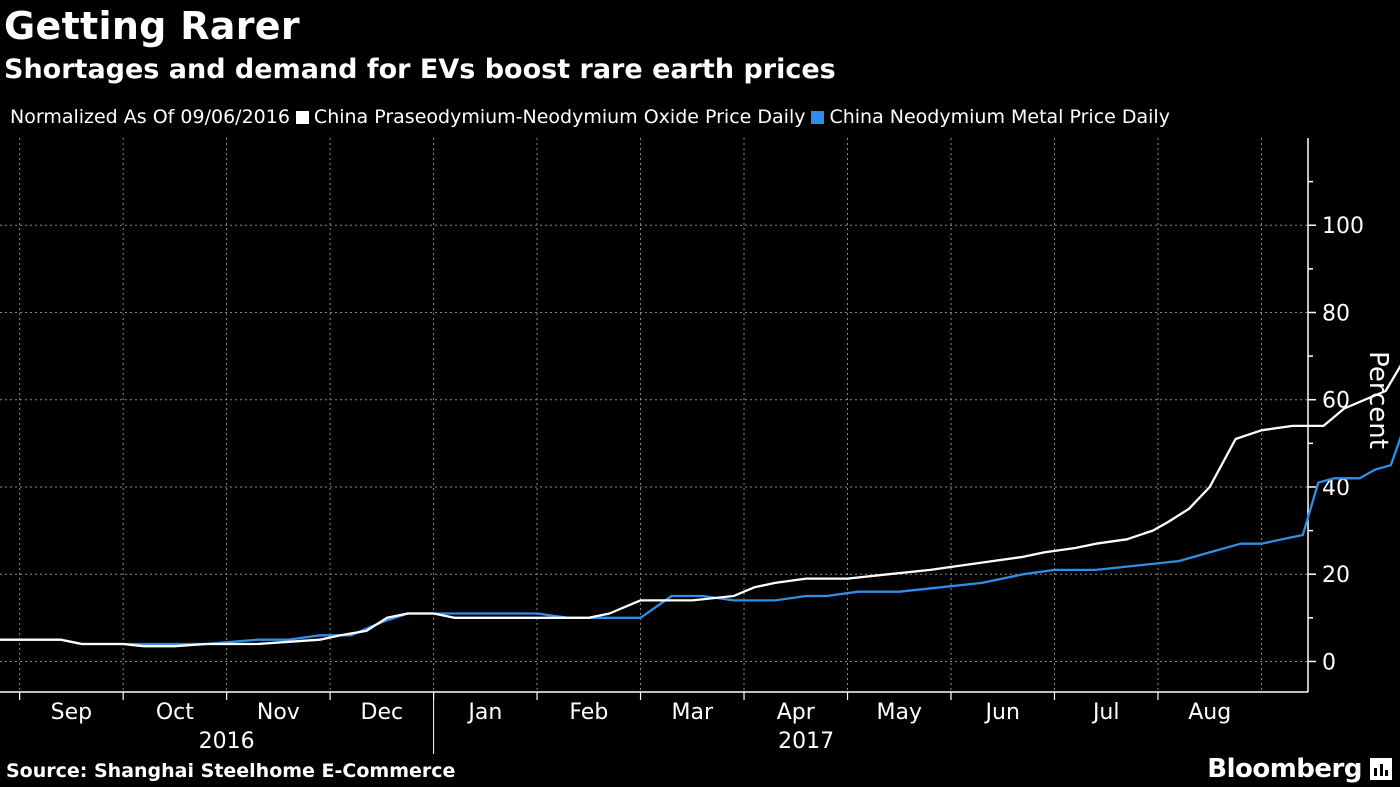 The height and width of the screenshot is (787, 1400). I want to click on y-axis-title: Percent, so click(1378, 400).